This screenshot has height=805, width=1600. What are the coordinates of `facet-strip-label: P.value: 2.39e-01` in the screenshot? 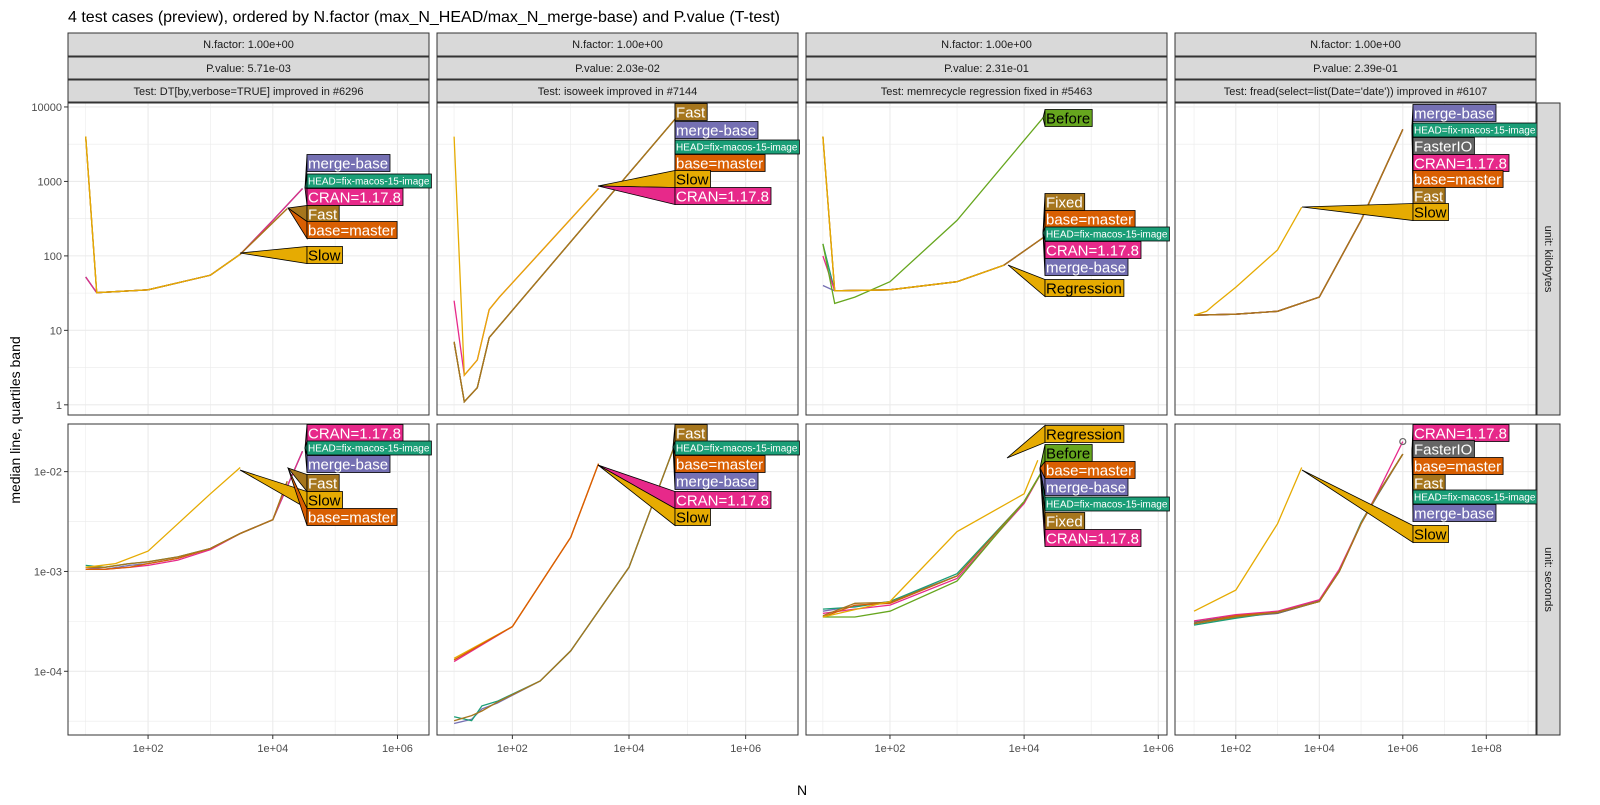 It's located at (1355, 69).